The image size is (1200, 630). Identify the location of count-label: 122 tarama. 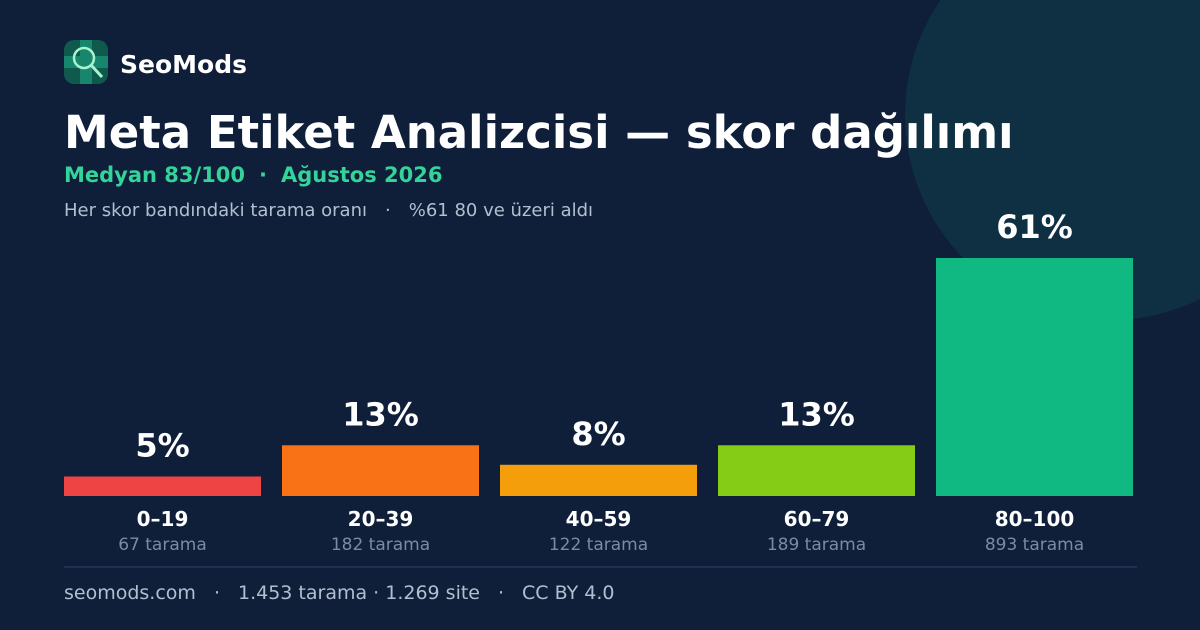
(598, 545).